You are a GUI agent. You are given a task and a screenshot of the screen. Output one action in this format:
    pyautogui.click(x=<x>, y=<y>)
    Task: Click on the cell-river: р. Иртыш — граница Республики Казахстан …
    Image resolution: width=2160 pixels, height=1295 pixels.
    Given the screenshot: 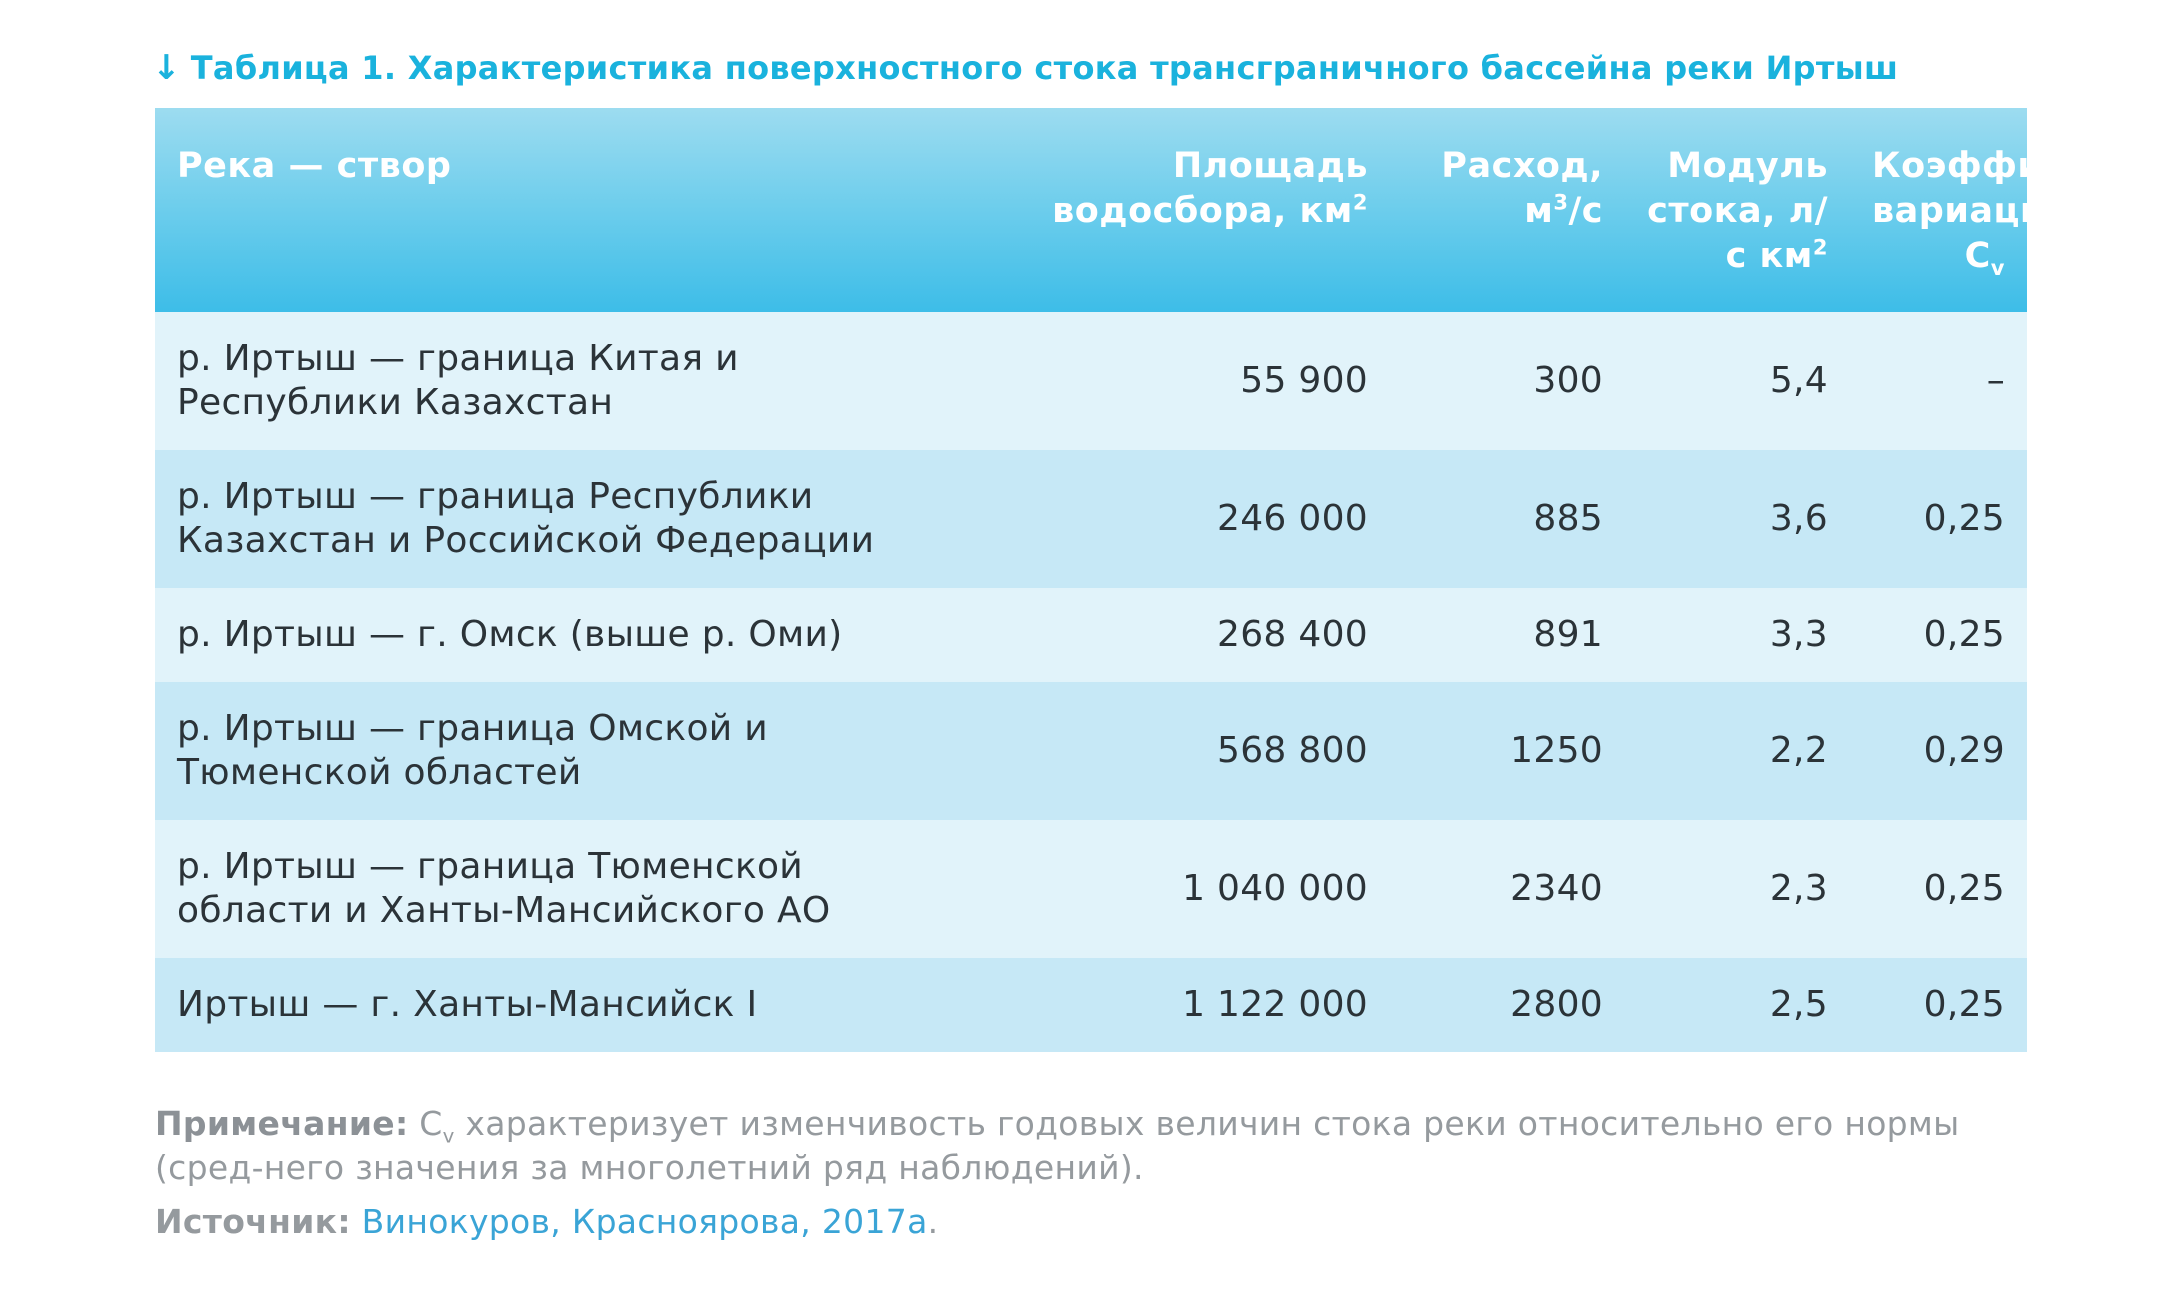 What is the action you would take?
    pyautogui.click(x=526, y=518)
    